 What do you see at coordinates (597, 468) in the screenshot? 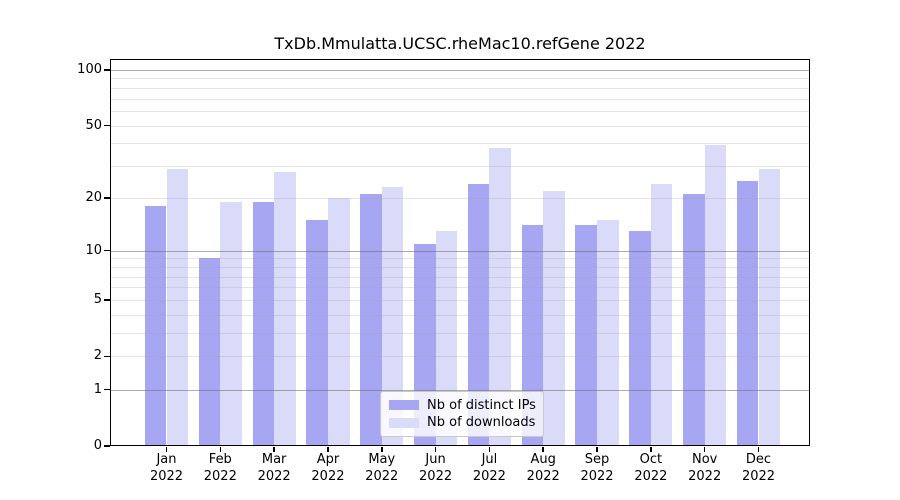
I see `x-tick-label-sep: Sep 2022` at bounding box center [597, 468].